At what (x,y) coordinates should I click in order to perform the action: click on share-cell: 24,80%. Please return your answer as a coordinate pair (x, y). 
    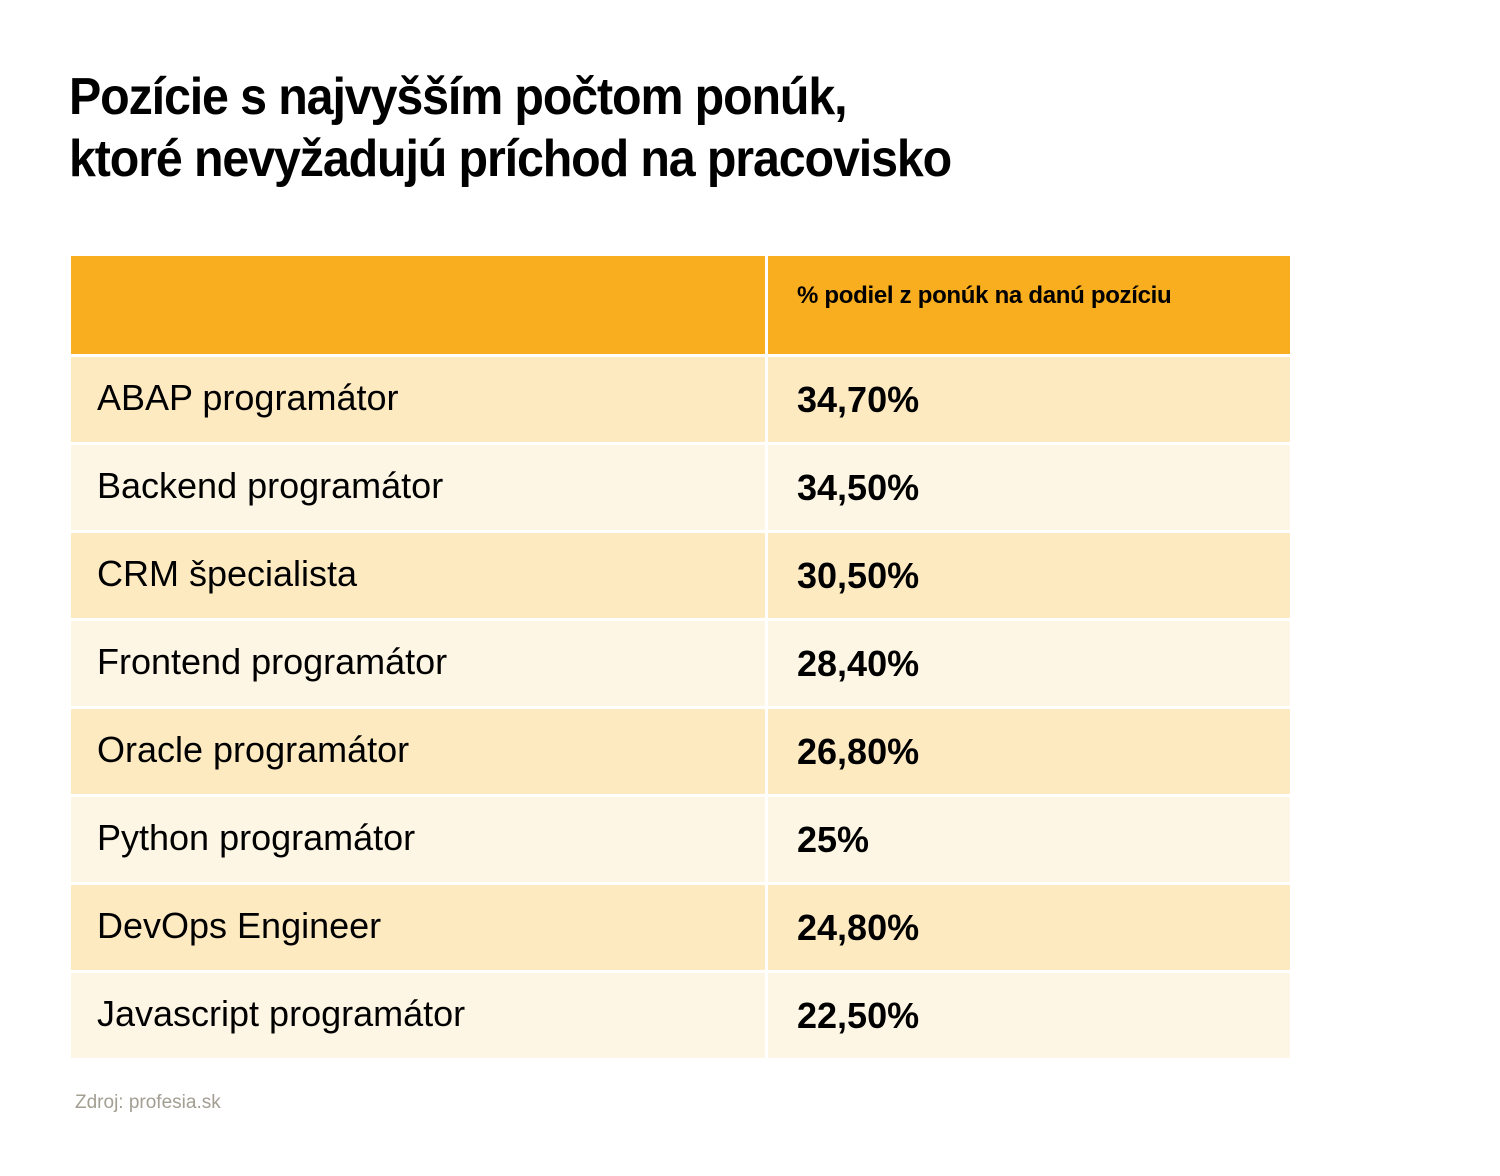
    Looking at the image, I should click on (1029, 927).